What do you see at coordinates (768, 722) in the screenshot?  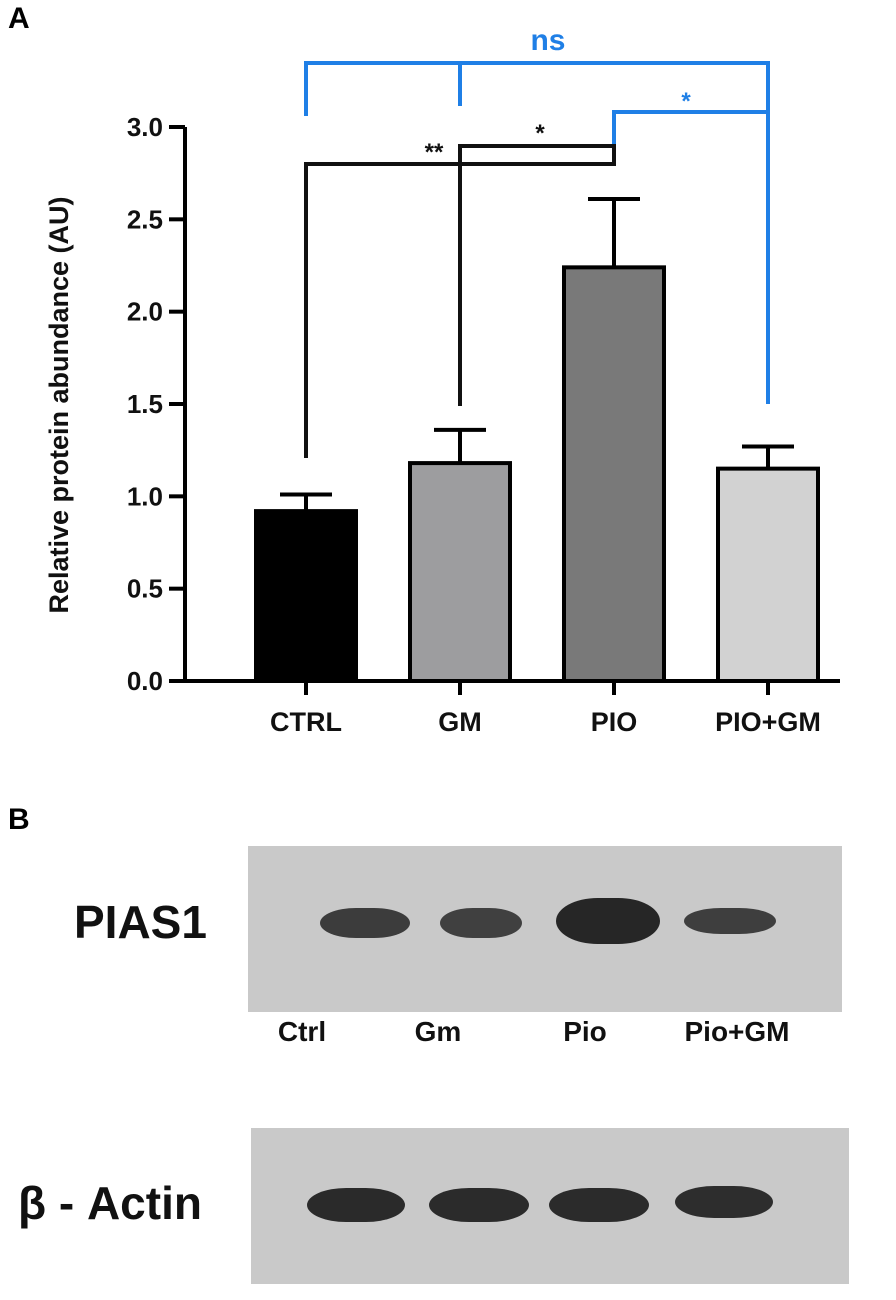 I see `x-tick-label: PIO+GM` at bounding box center [768, 722].